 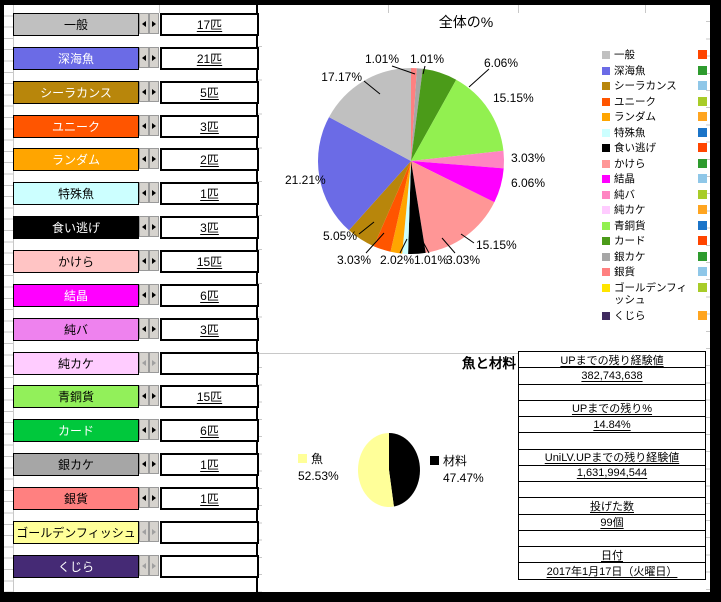 I want to click on category-cell: ランダム, so click(x=76, y=159).